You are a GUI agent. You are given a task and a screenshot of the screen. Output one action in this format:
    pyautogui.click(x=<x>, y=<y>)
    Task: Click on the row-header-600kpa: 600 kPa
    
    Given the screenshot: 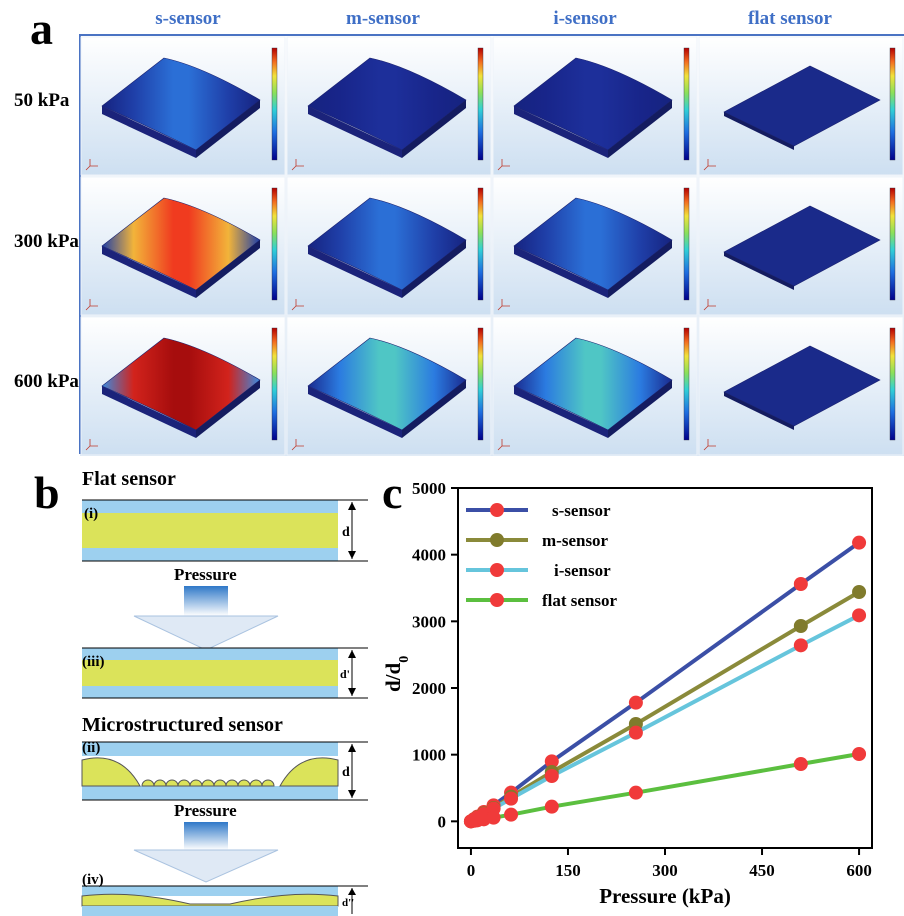 What is the action you would take?
    pyautogui.click(x=46, y=381)
    